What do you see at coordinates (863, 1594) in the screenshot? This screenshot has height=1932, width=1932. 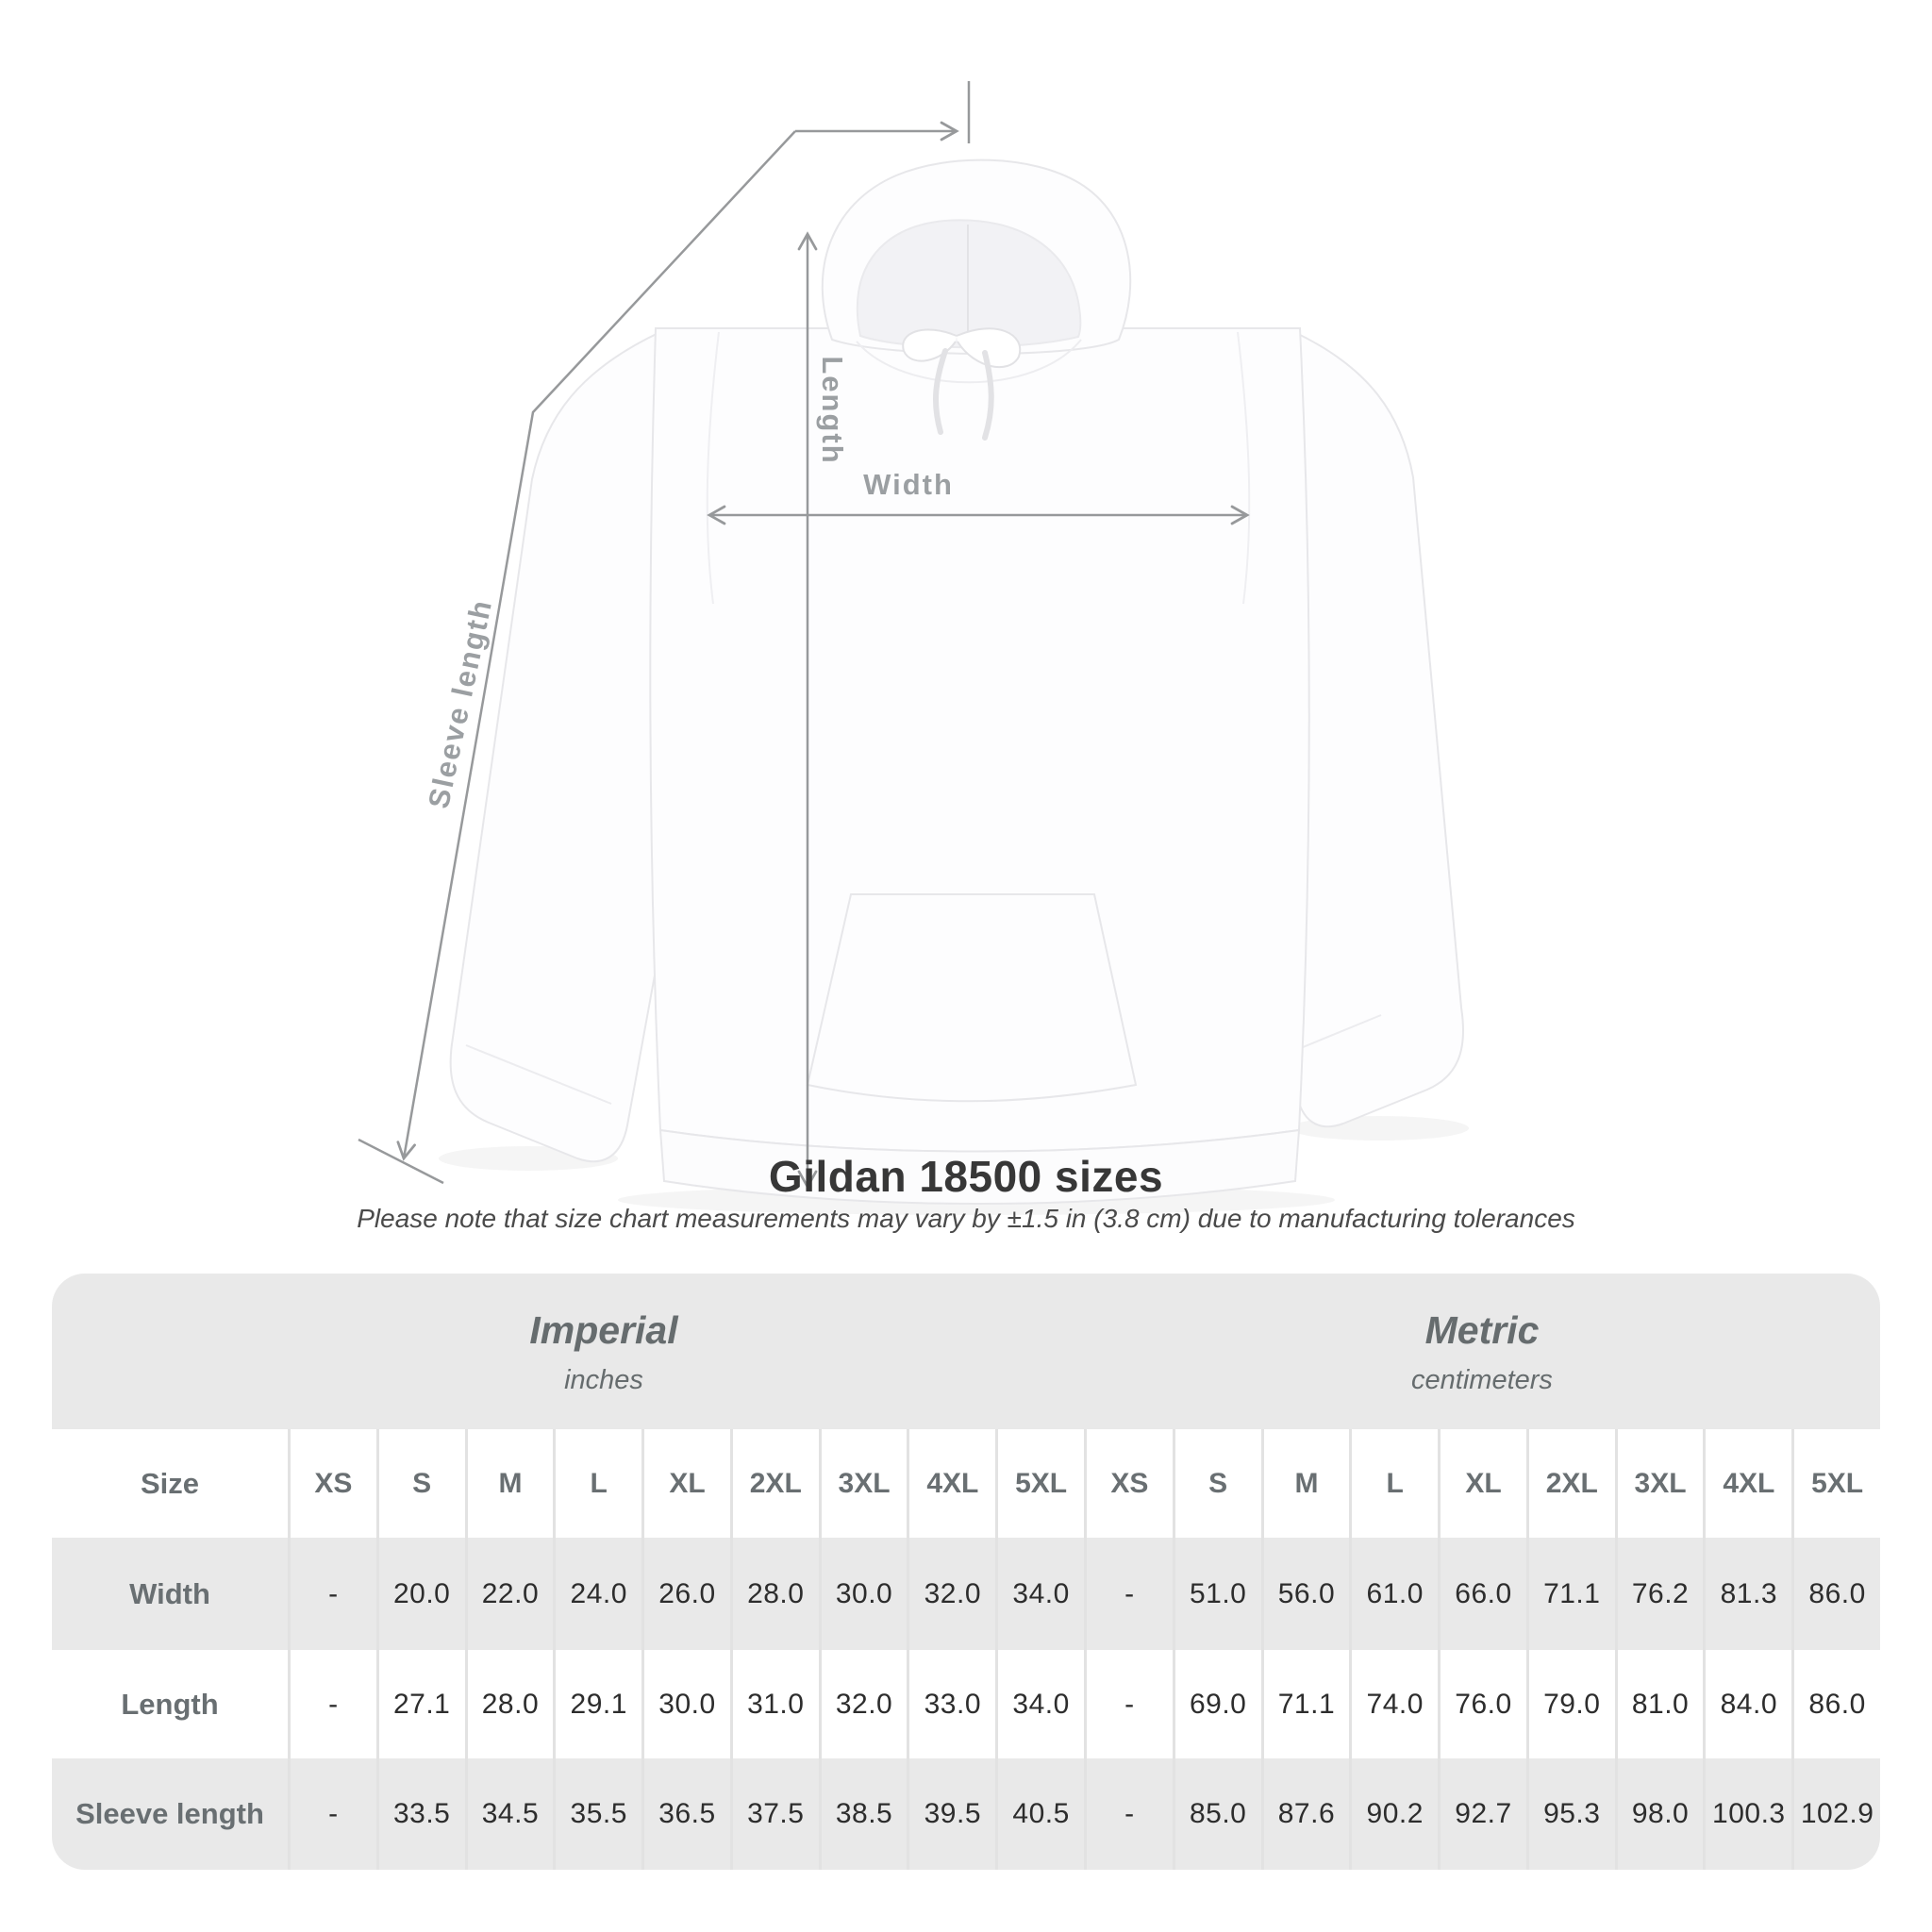 I see `cell-width-imperial-3xl: 30.0` at bounding box center [863, 1594].